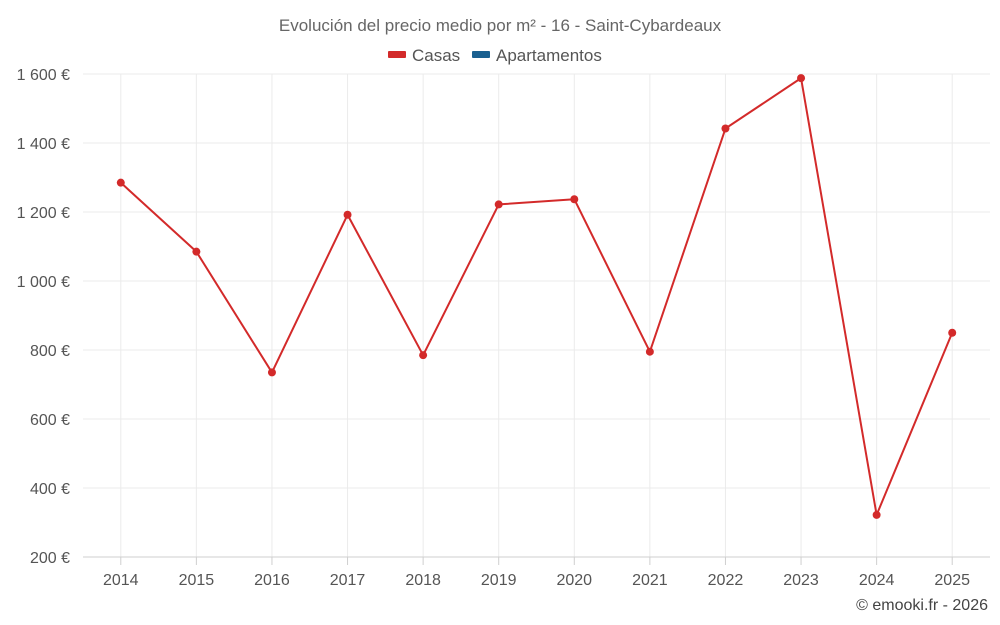 The height and width of the screenshot is (625, 1000). Describe the element at coordinates (272, 580) in the screenshot. I see `x-tick-label: 2016` at that location.